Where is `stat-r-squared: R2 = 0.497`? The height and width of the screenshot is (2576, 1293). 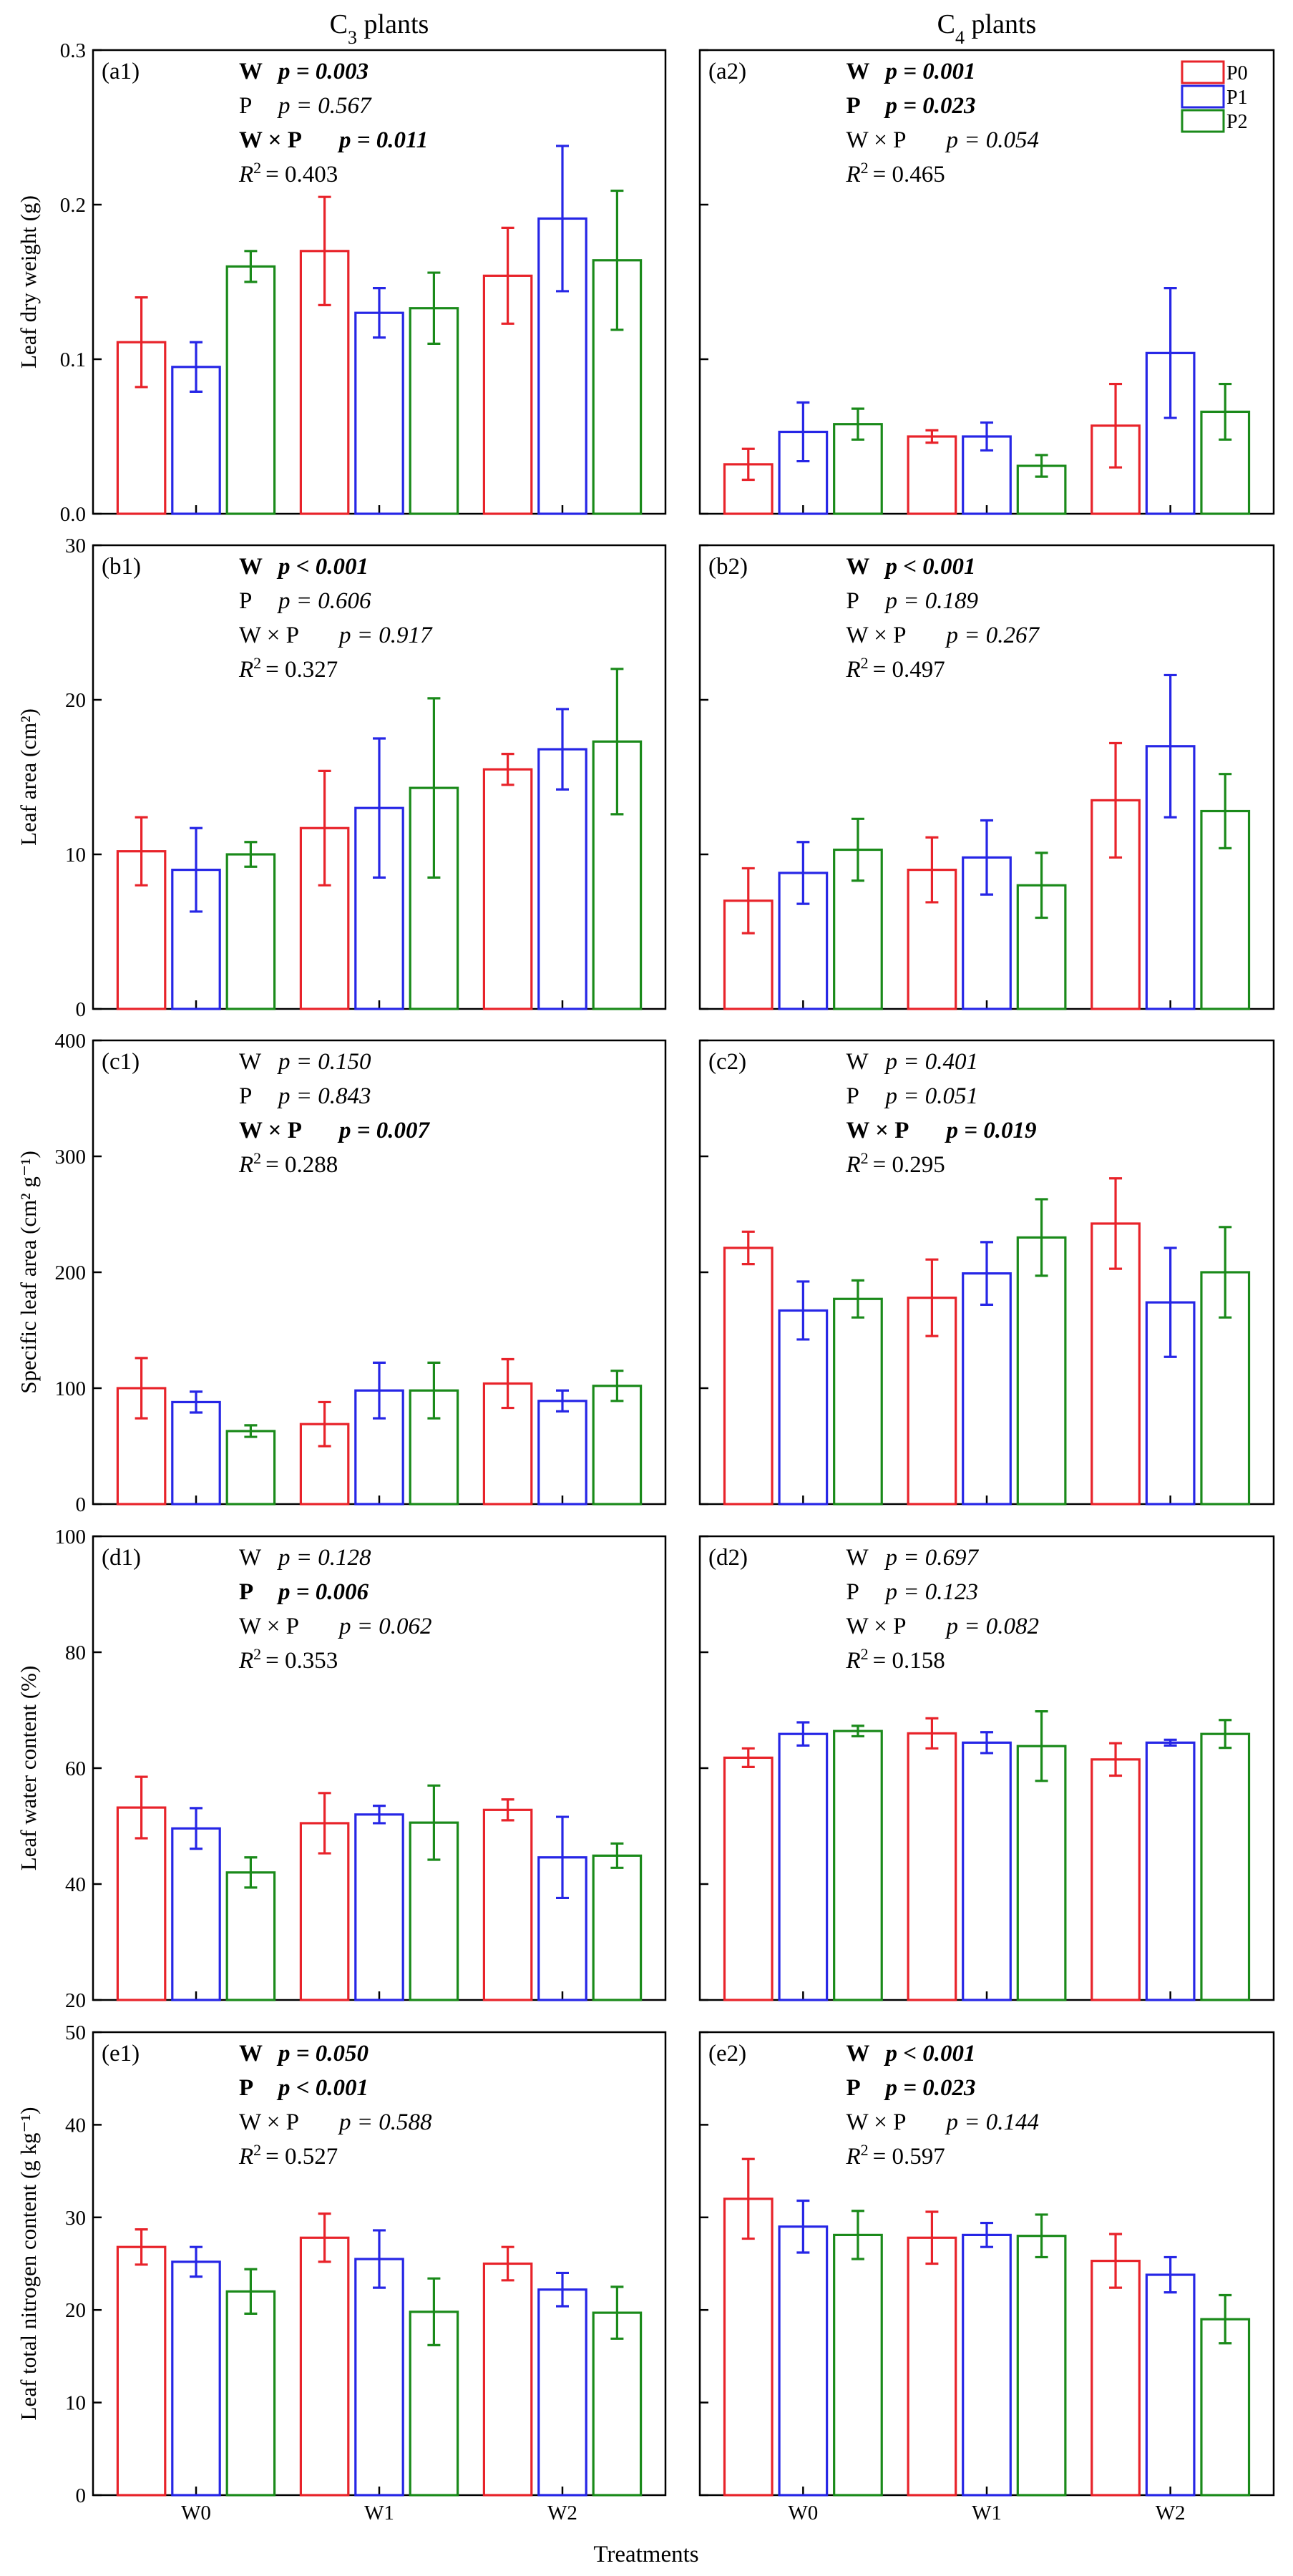
stat-r-squared: R2 = 0.497 is located at coordinates (896, 668).